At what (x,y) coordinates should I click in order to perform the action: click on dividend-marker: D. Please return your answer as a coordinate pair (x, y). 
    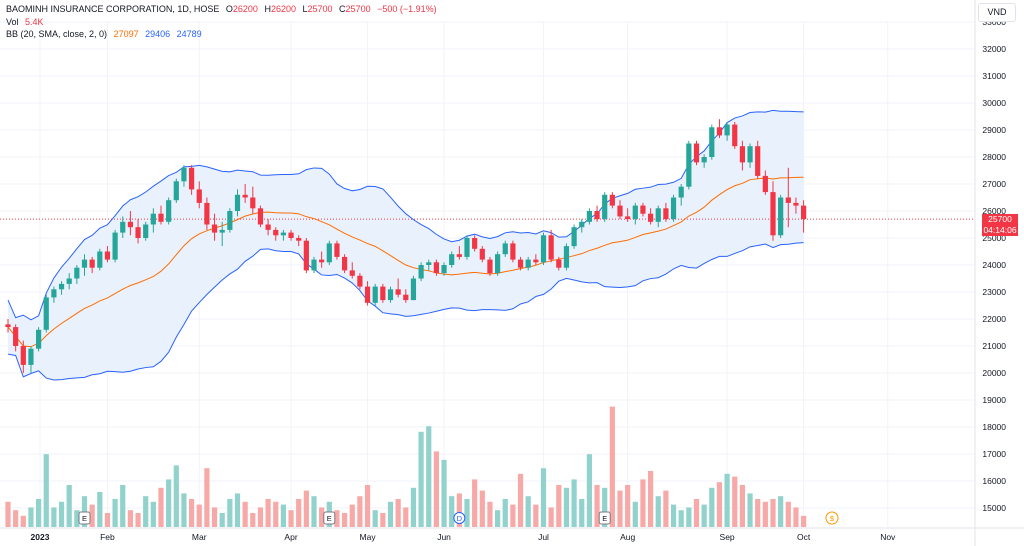
    Looking at the image, I should click on (459, 518).